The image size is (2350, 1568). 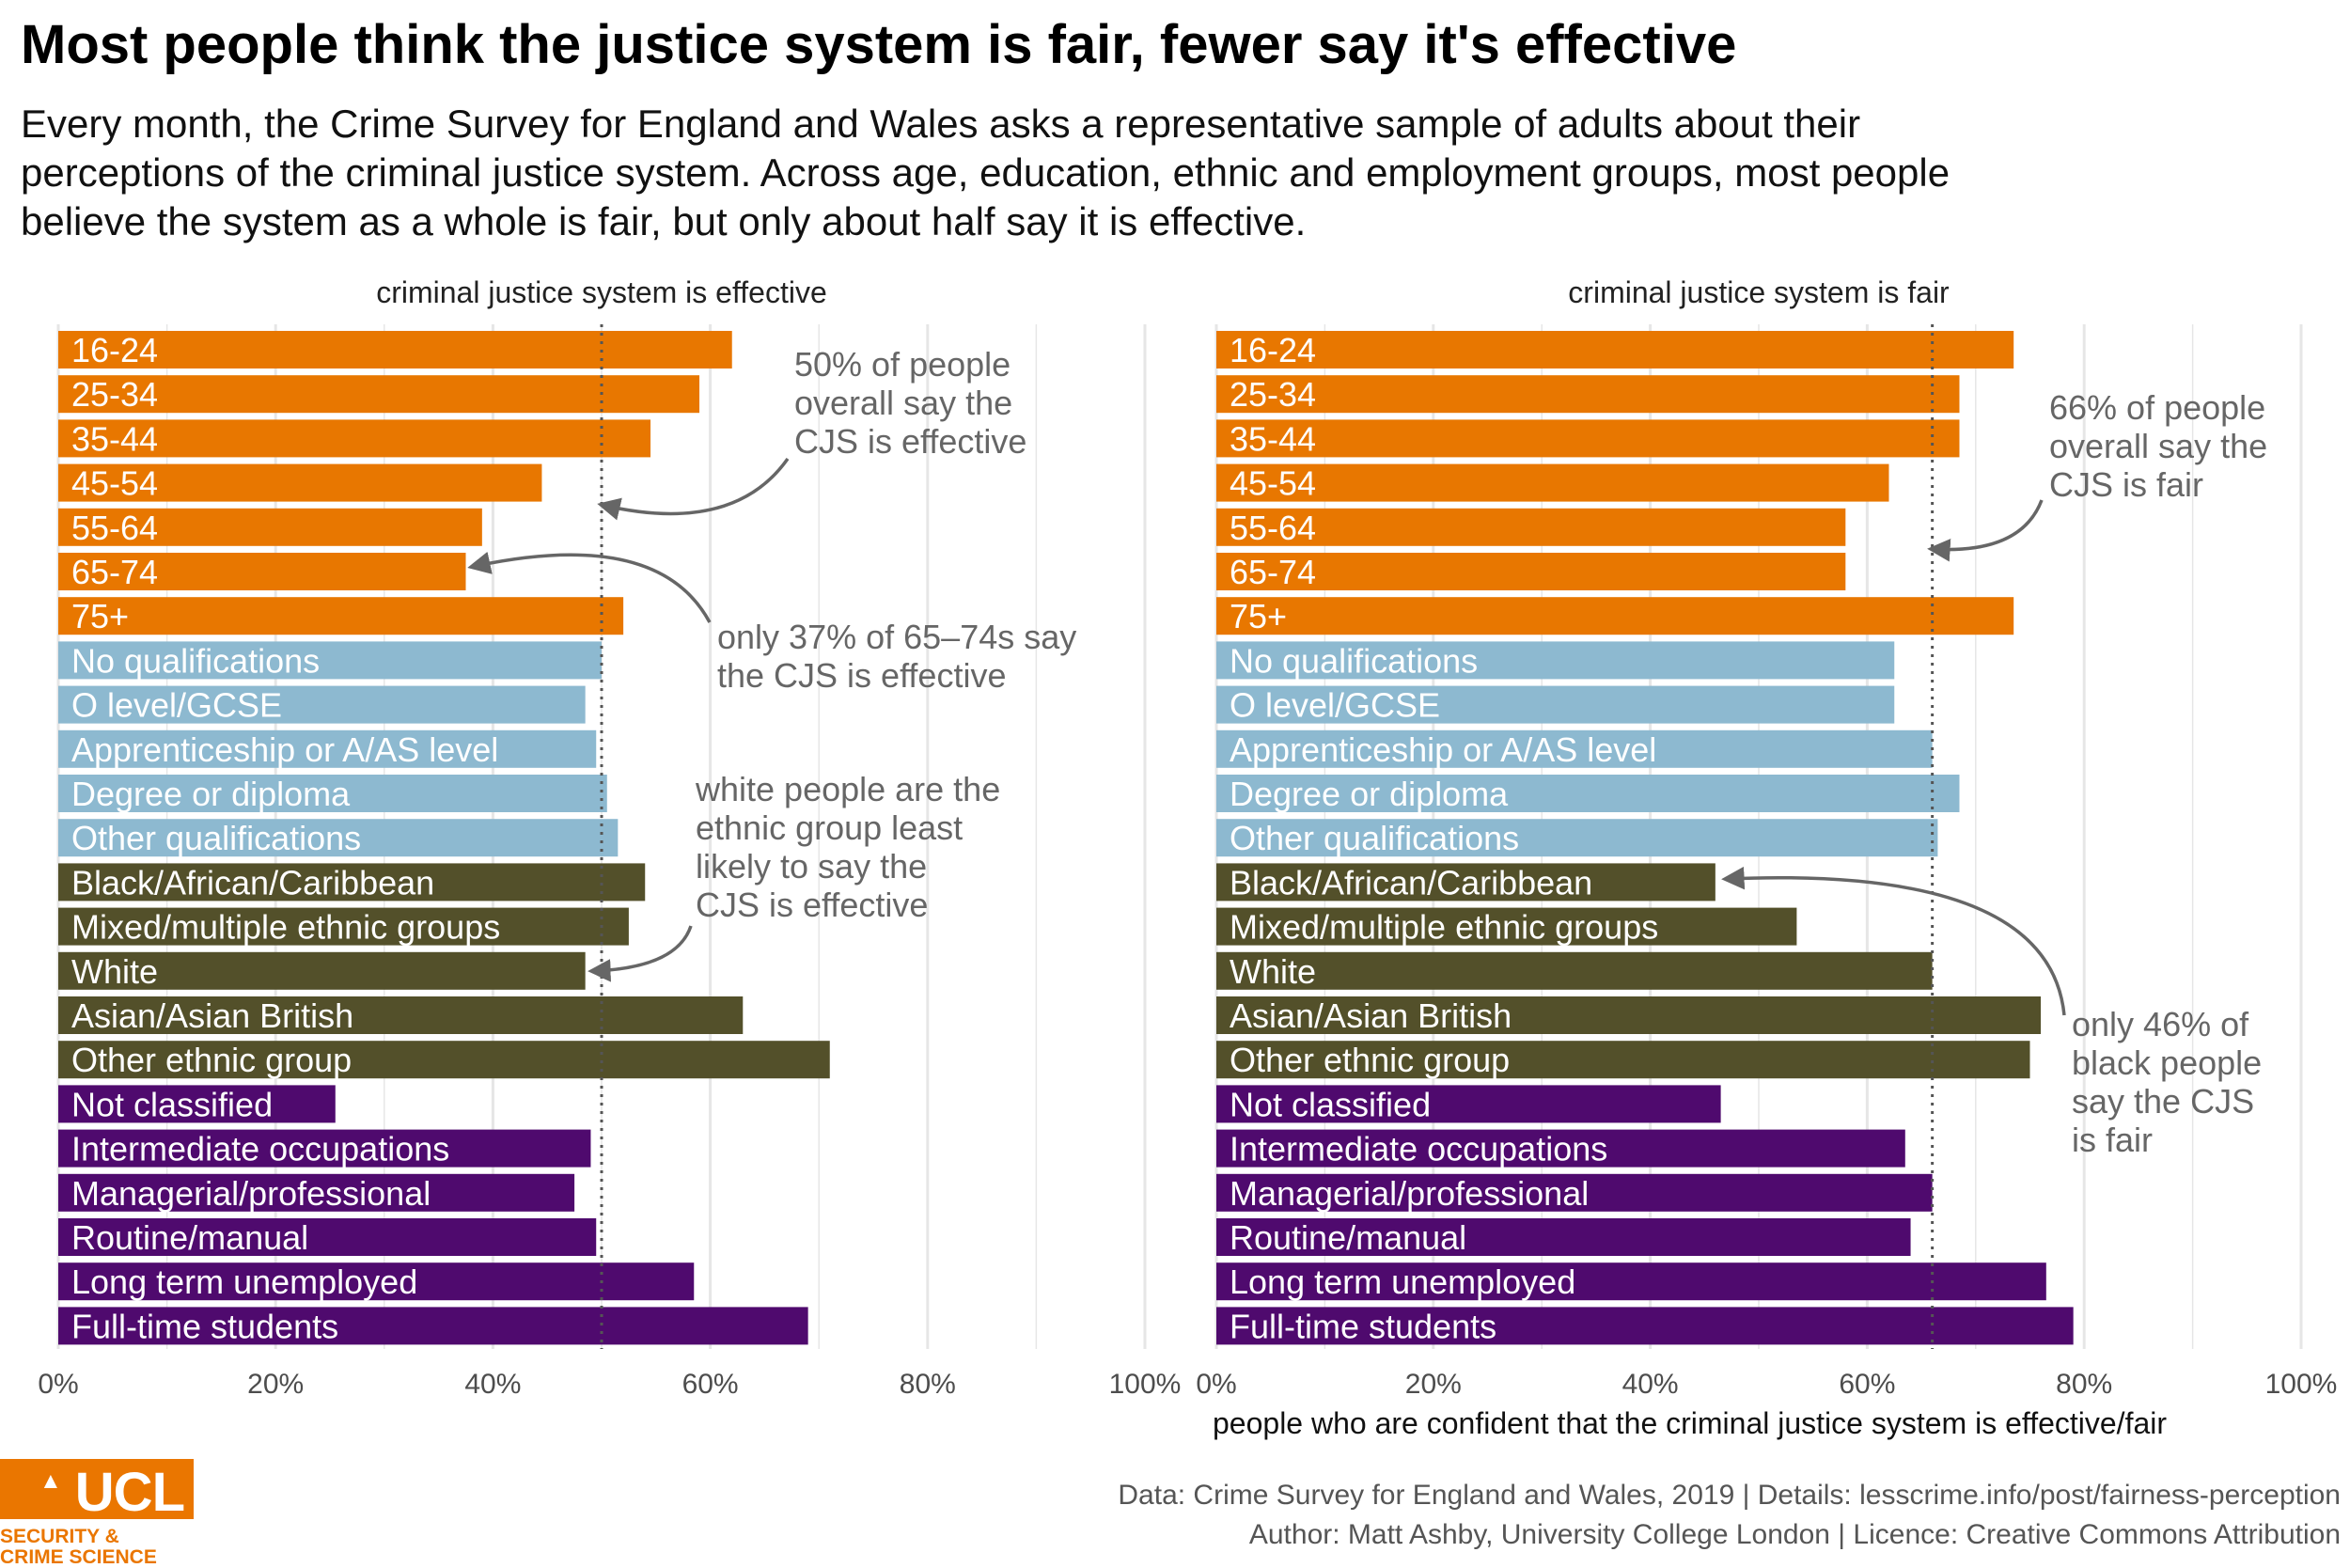 What do you see at coordinates (847, 789) in the screenshot?
I see `annotation-line: white people are the` at bounding box center [847, 789].